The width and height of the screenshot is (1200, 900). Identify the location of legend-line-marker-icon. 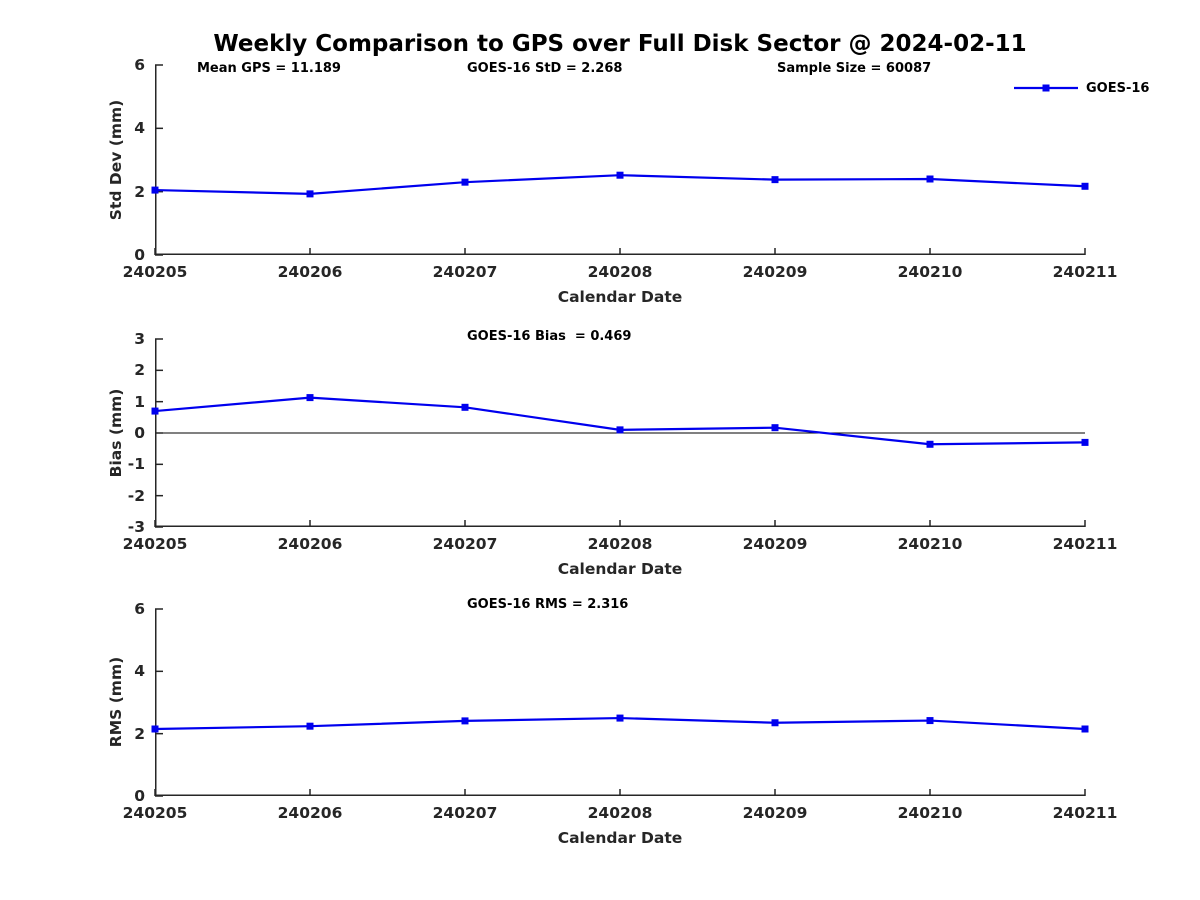
(1046, 88).